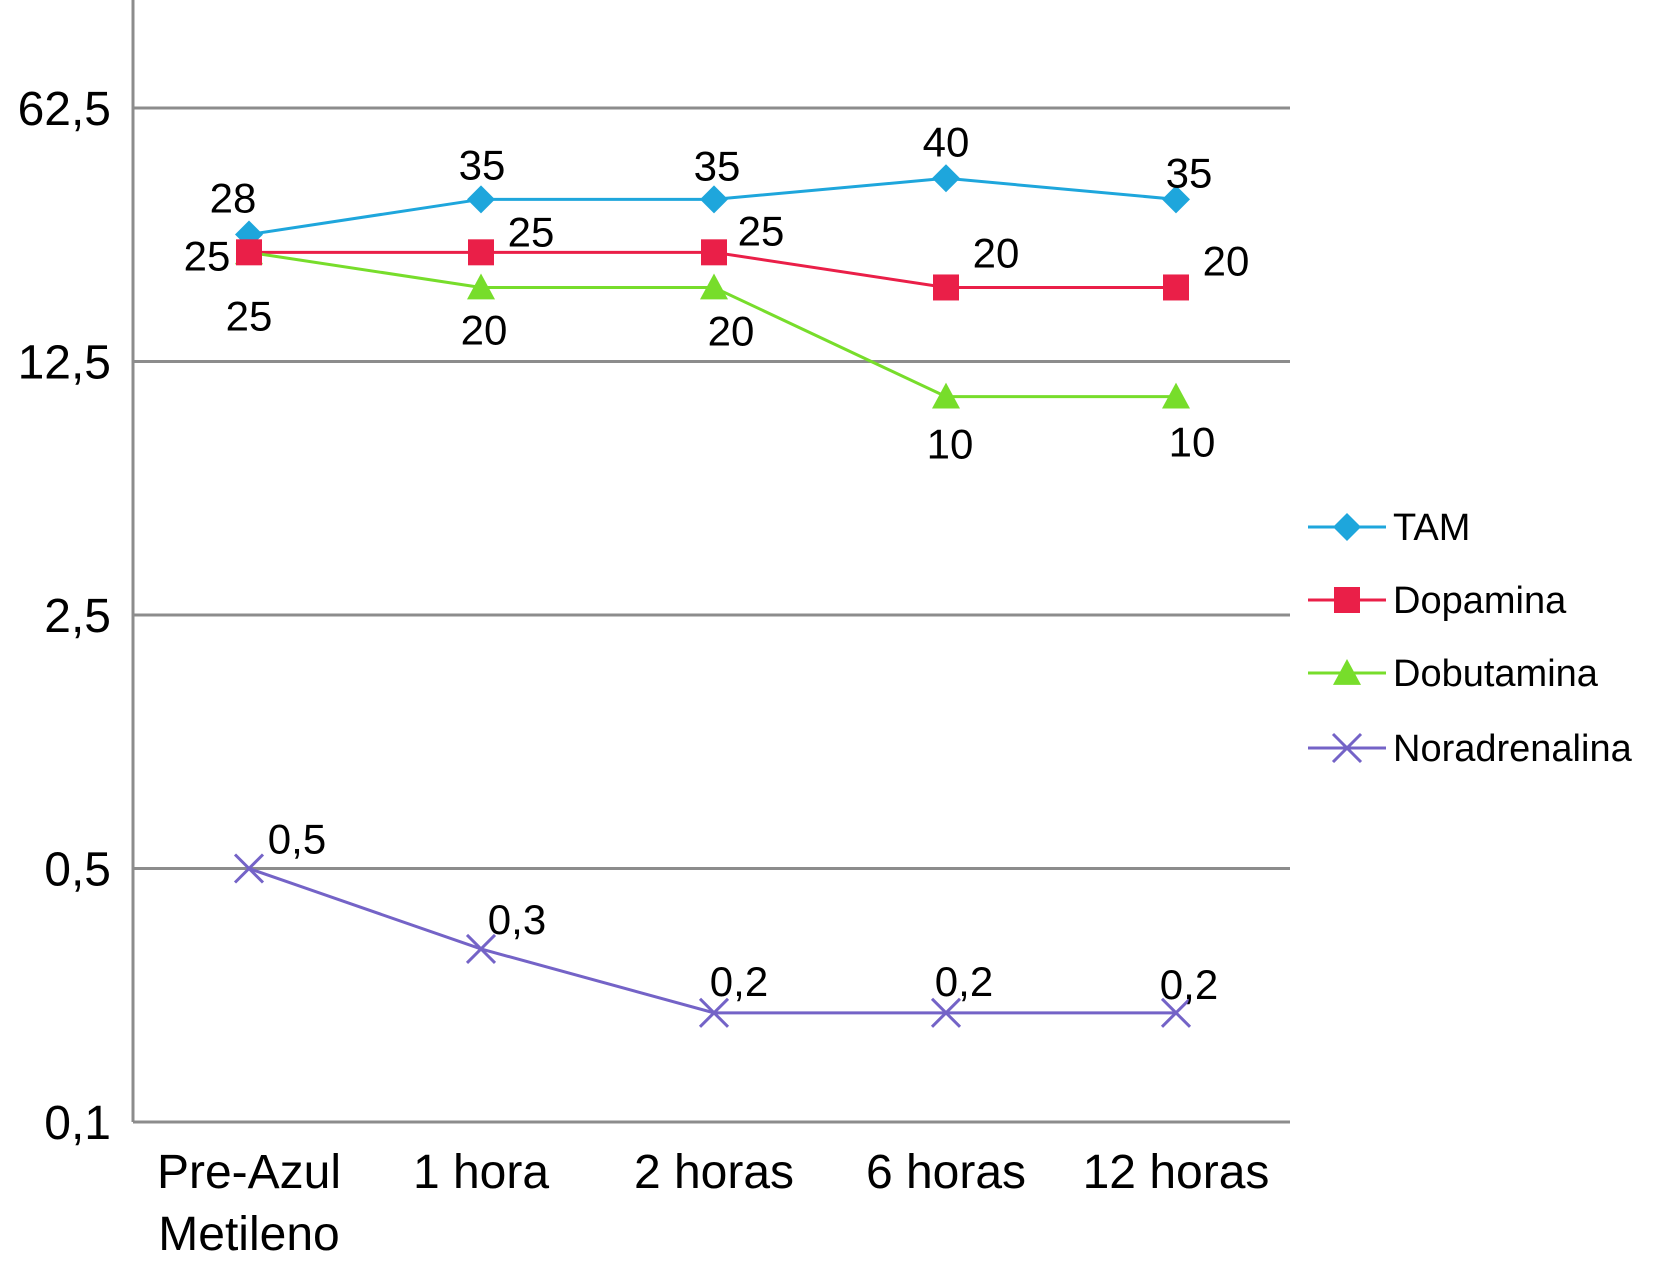 This screenshot has height=1264, width=1660. I want to click on y-tick-label: 12,5, so click(64, 363).